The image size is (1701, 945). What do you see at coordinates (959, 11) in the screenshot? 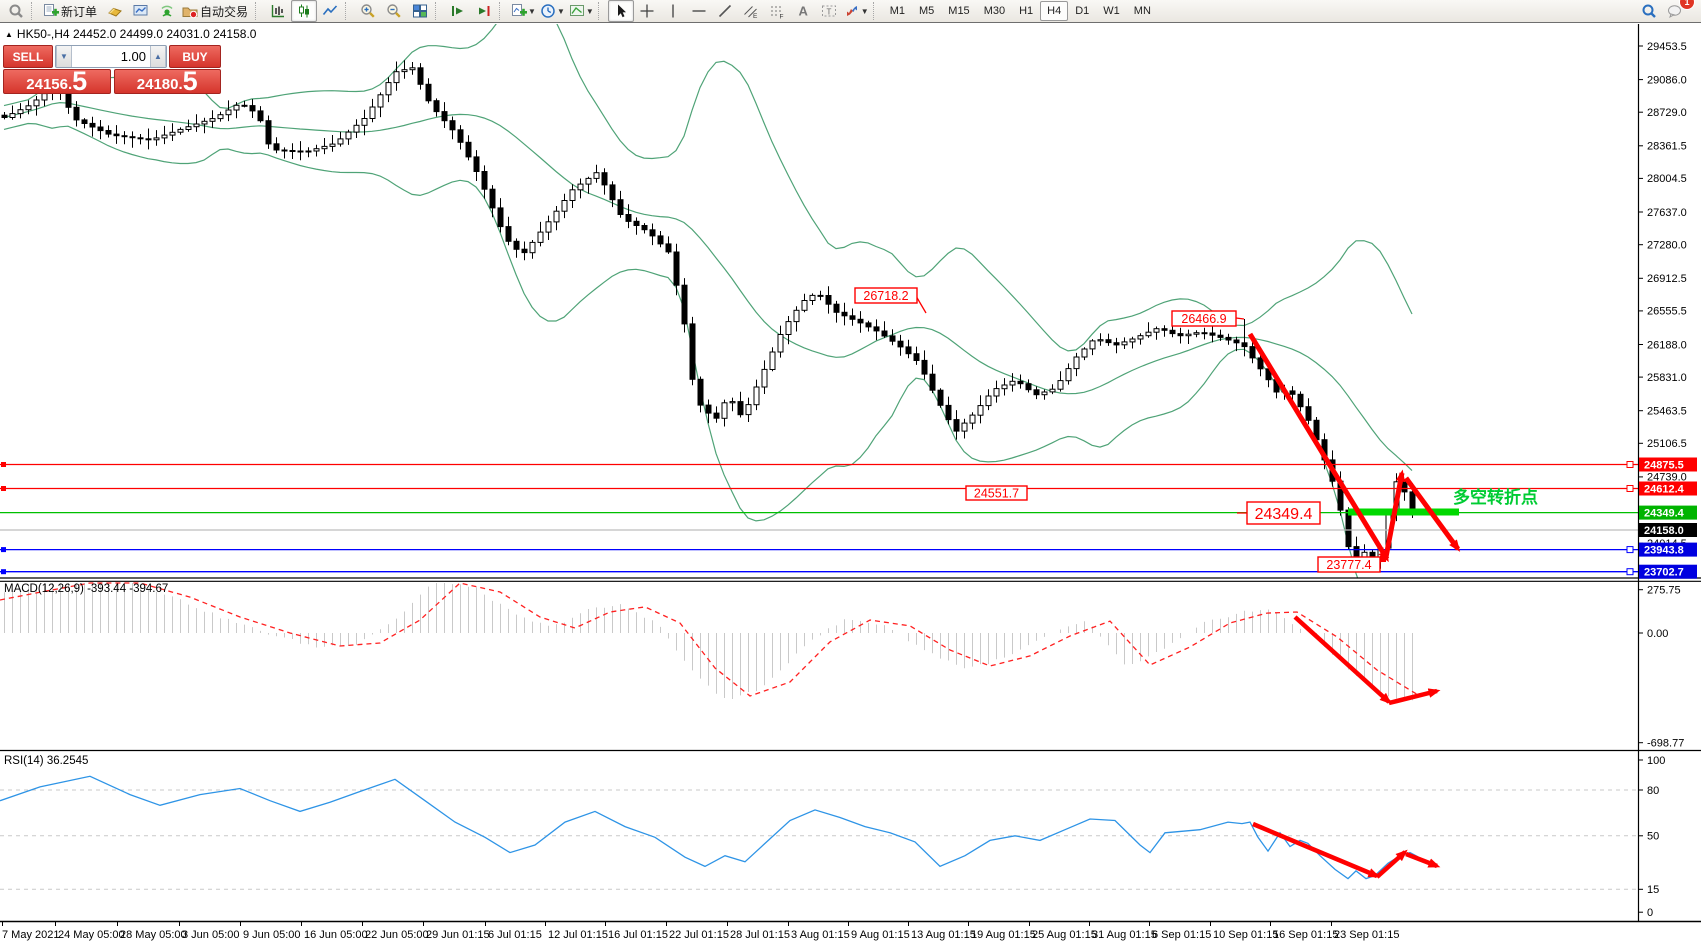
I see `timeframe-m15-button: M15` at bounding box center [959, 11].